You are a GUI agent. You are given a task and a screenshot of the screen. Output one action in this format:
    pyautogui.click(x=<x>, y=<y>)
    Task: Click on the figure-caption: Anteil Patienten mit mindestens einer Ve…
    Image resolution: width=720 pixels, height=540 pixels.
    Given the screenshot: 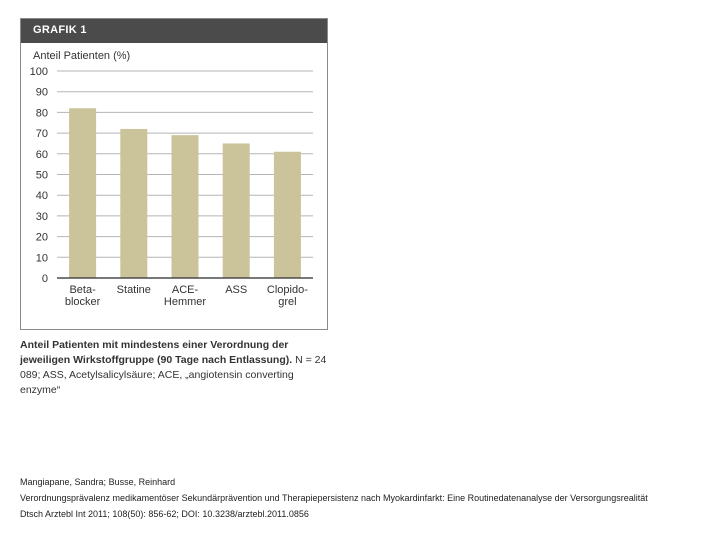 What is the action you would take?
    pyautogui.click(x=174, y=368)
    